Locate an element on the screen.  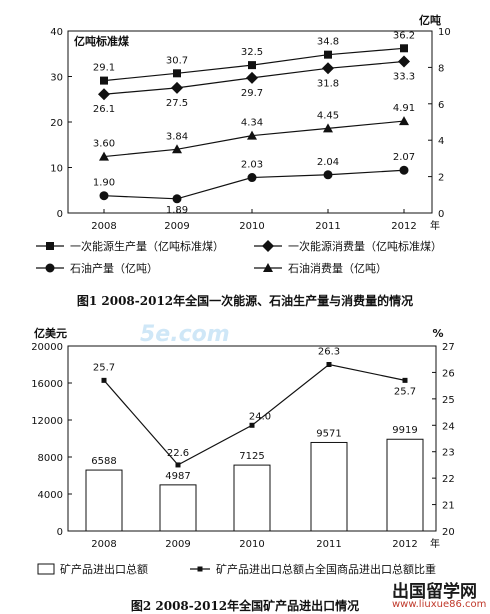
x-tick-label: 2011 is located at coordinates (327, 226).